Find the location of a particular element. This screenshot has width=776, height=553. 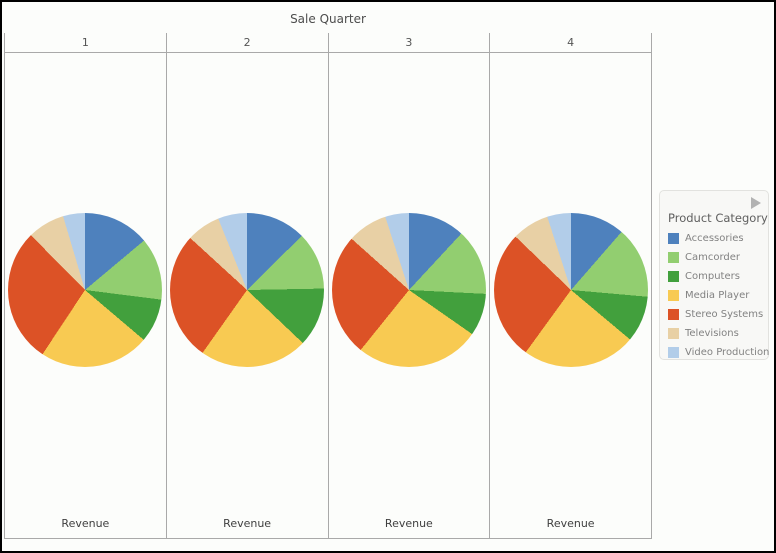

legend-item-televisions: Televisions is located at coordinates (718, 333).